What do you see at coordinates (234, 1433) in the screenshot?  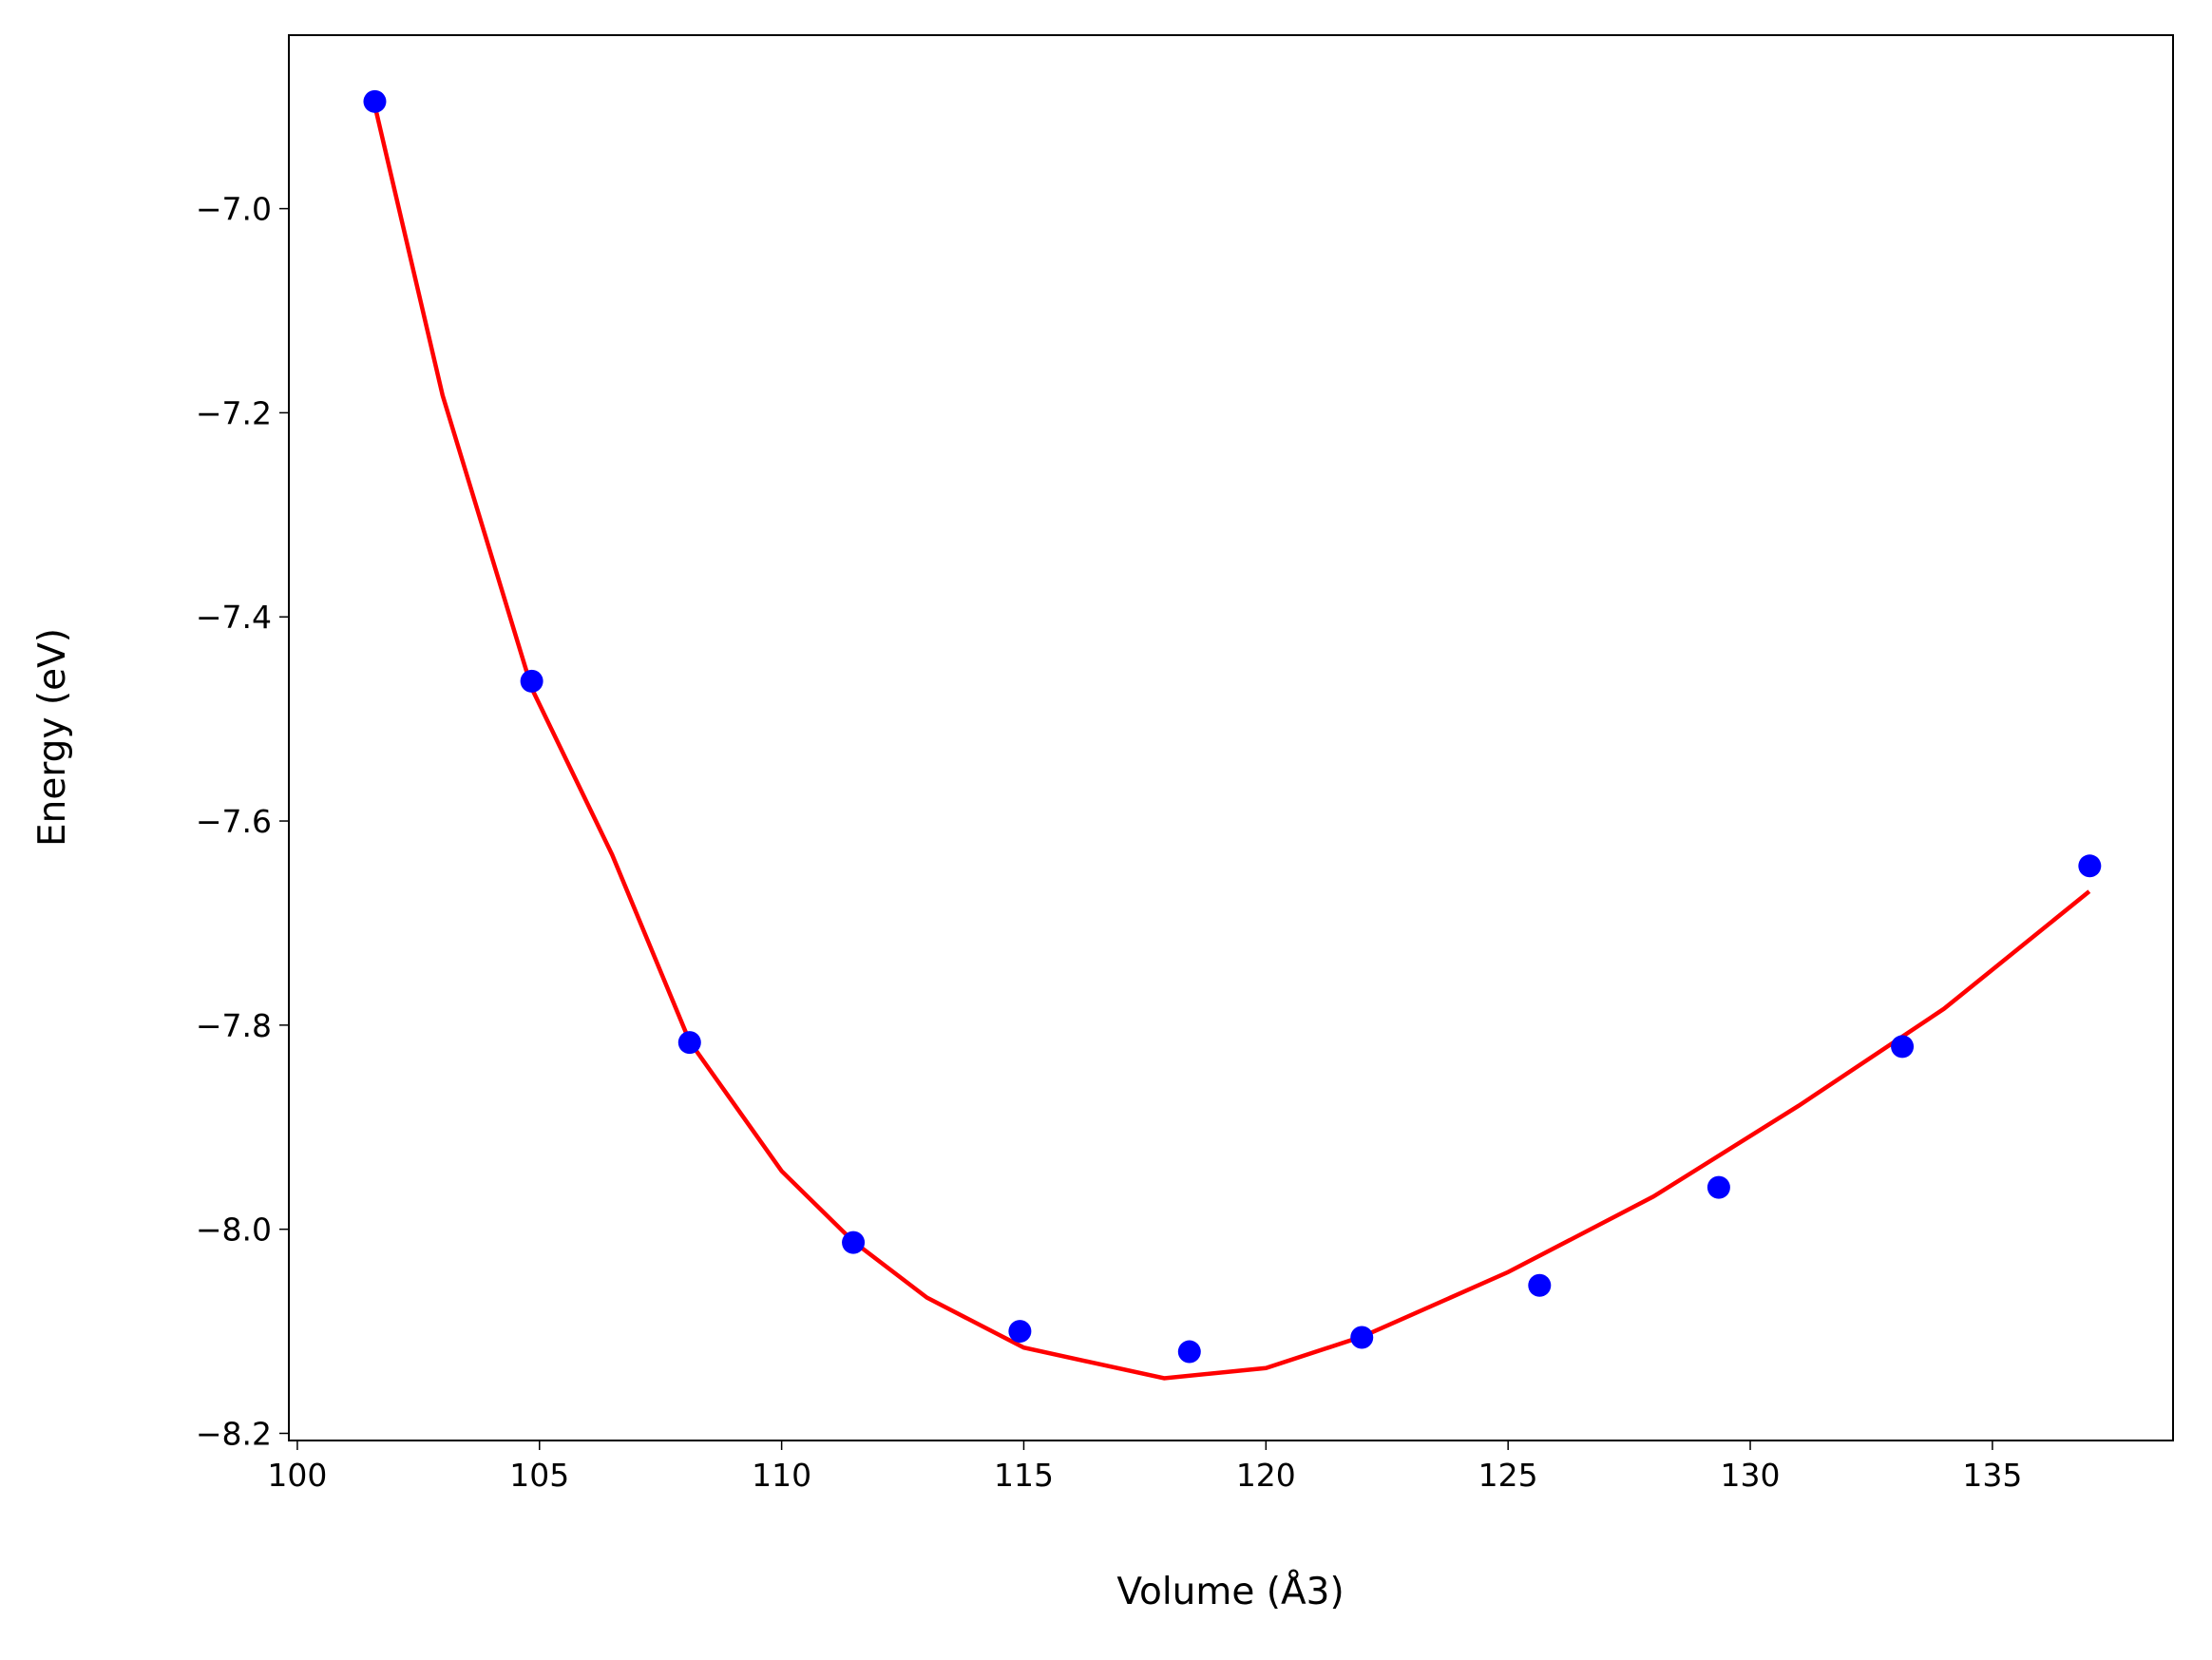 I see `y-tick-label: −8.2` at bounding box center [234, 1433].